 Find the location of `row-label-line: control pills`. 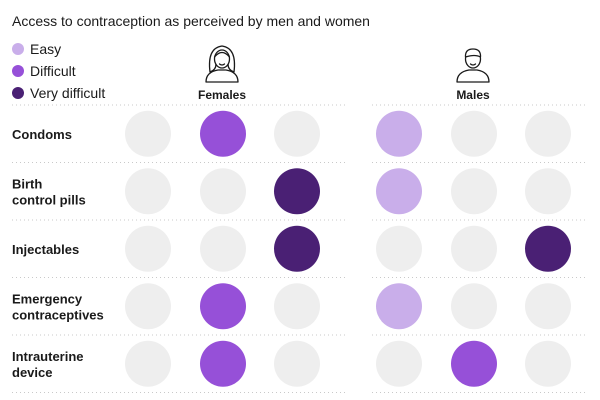

row-label-line: control pills is located at coordinates (49, 199).